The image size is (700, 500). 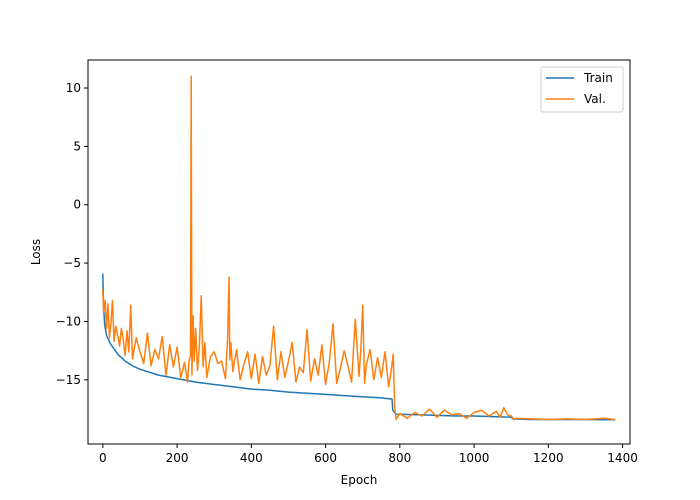 I want to click on y-tick-label: −15, so click(x=68, y=380).